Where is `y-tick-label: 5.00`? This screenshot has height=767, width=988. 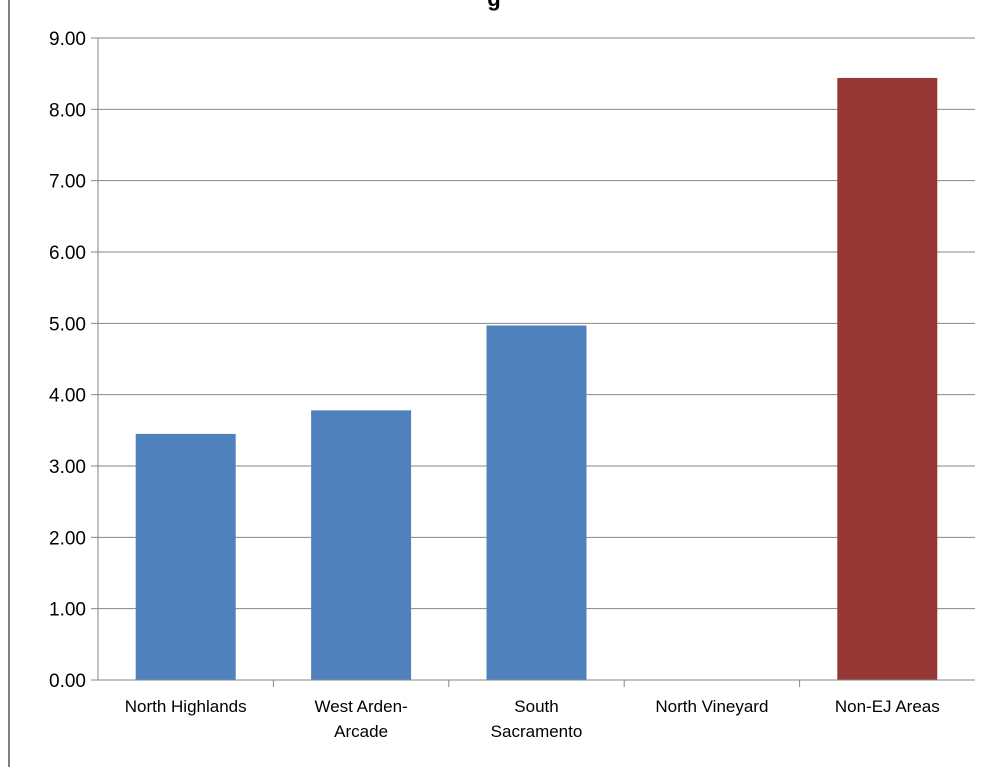 y-tick-label: 5.00 is located at coordinates (67, 324).